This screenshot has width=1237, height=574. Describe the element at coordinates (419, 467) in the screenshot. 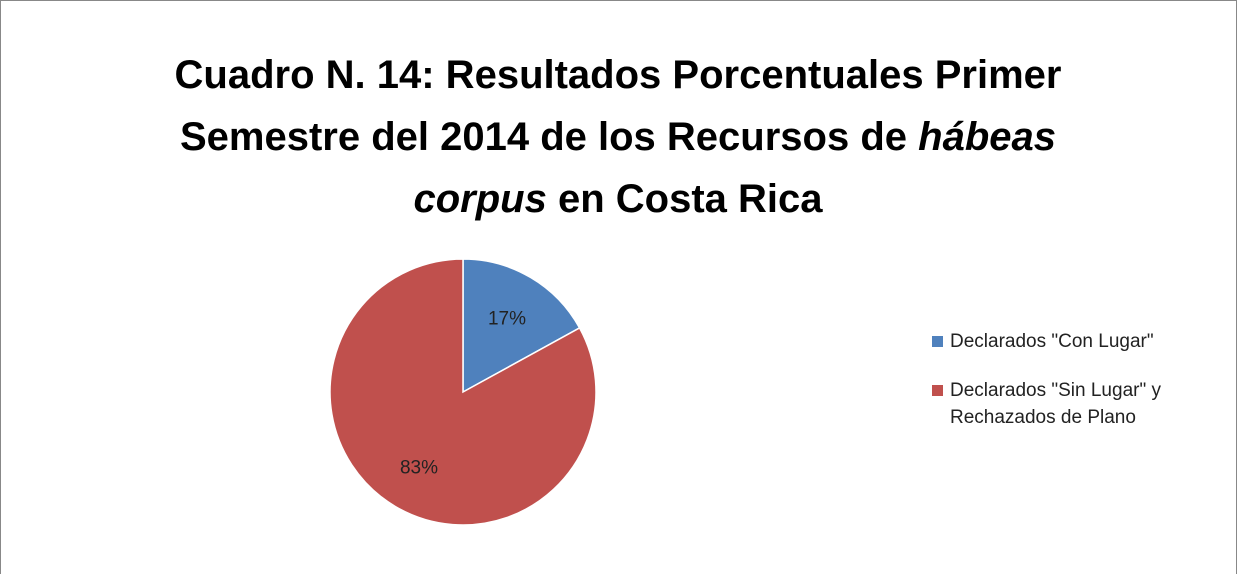

I see `data-label: 83%` at that location.